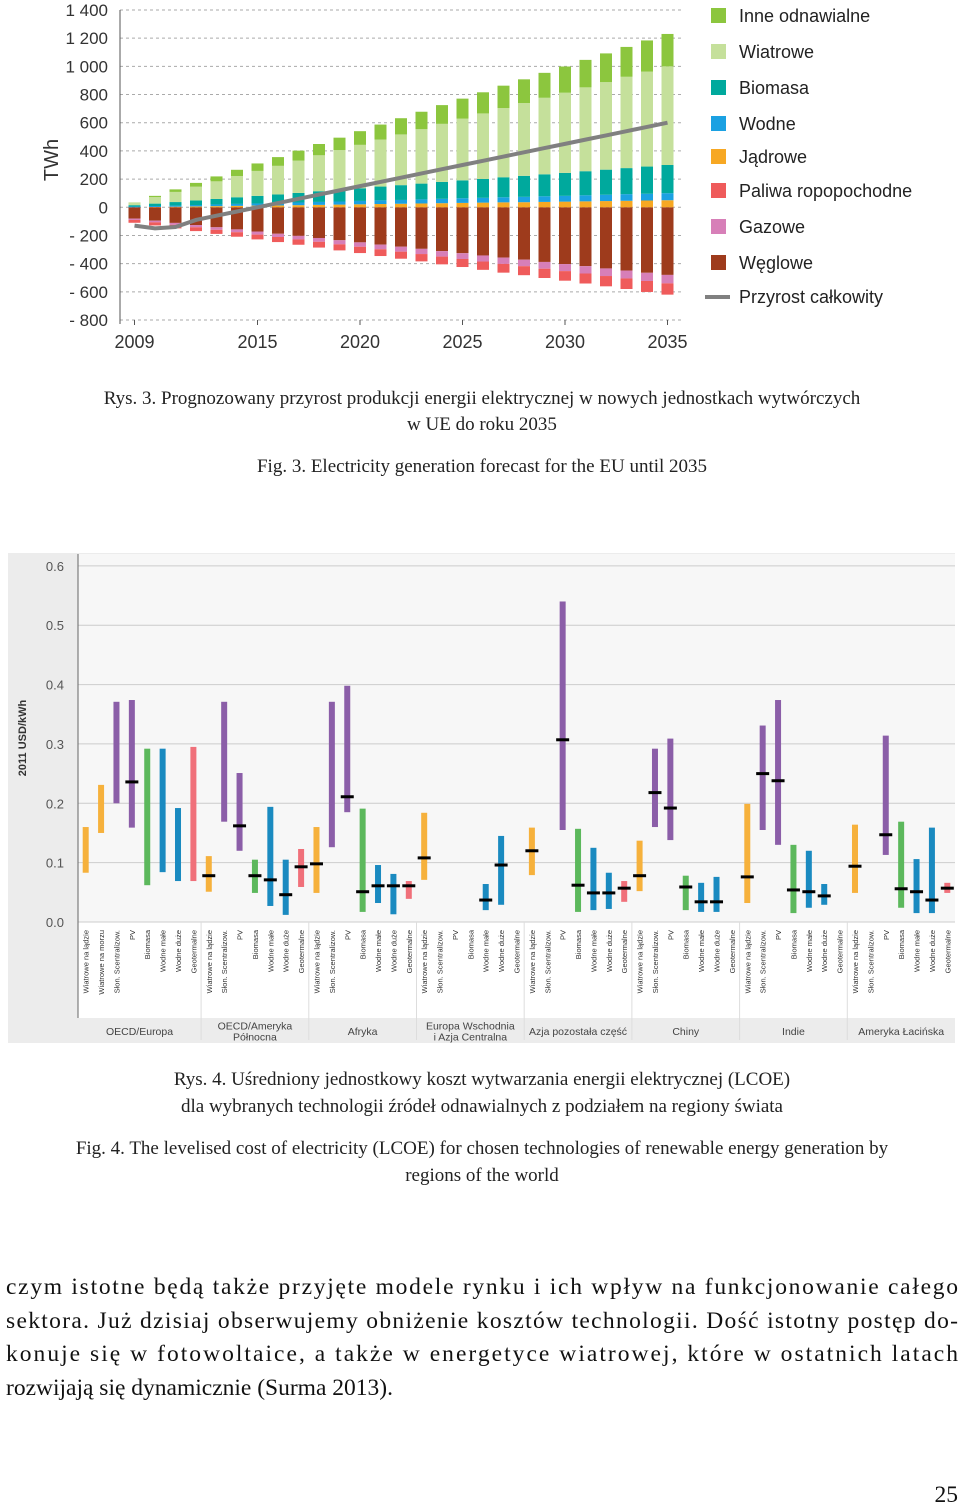 The height and width of the screenshot is (1507, 960). I want to click on x-tick-label: 2035, so click(667, 342).